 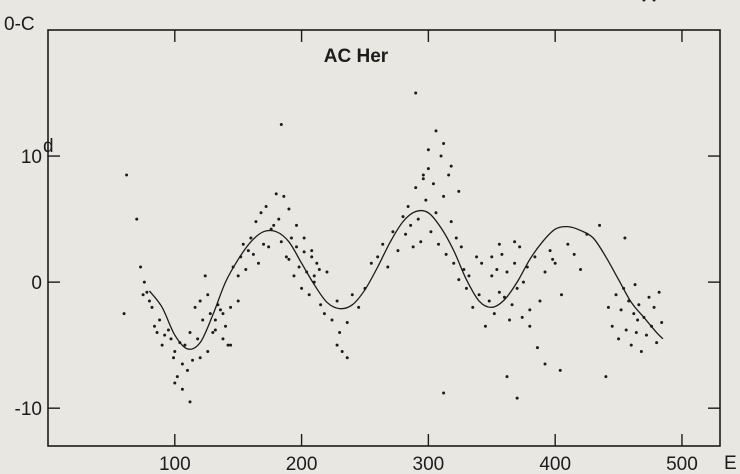 I want to click on x-axis-label: E, so click(x=730, y=463).